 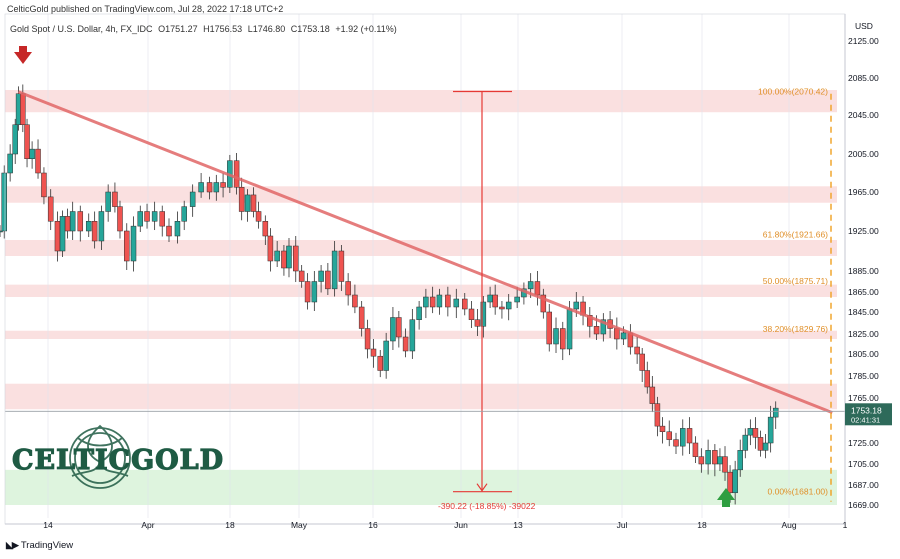 What do you see at coordinates (863, 464) in the screenshot?
I see `y-tick-label: 1705.00` at bounding box center [863, 464].